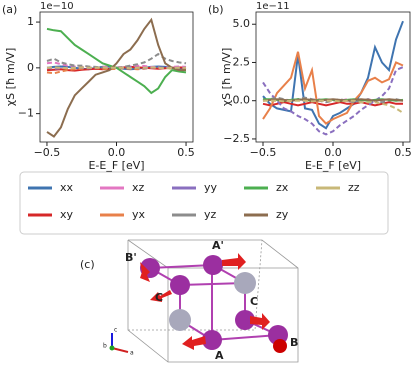 This screenshot has height=373, width=416. Describe the element at coordinates (87, 264) in the screenshot. I see `panel-label: (c)` at that location.